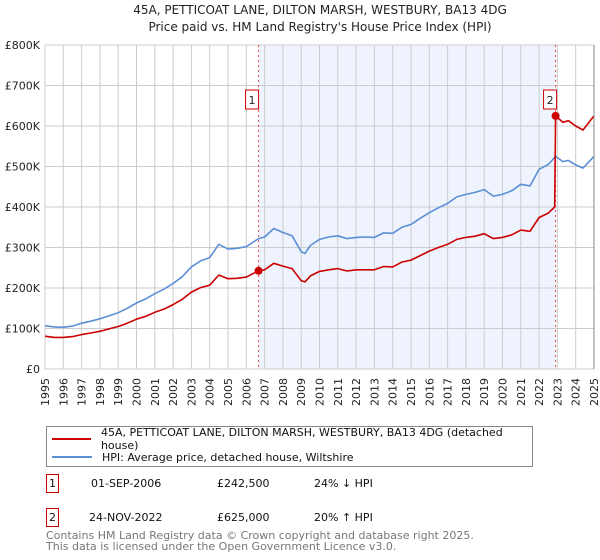 This screenshot has width=600, height=560. Describe the element at coordinates (23, 248) in the screenshot. I see `y-tick-label: £300K` at that location.